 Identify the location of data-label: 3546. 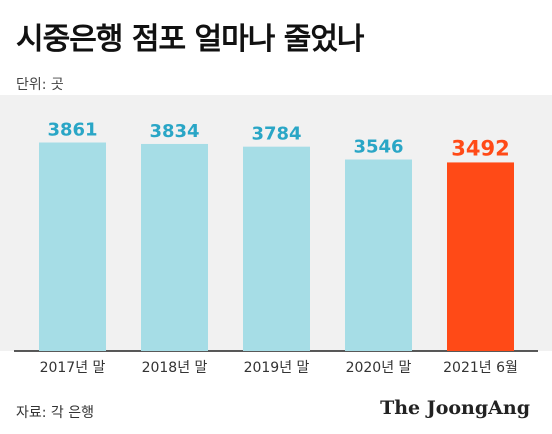
(378, 147).